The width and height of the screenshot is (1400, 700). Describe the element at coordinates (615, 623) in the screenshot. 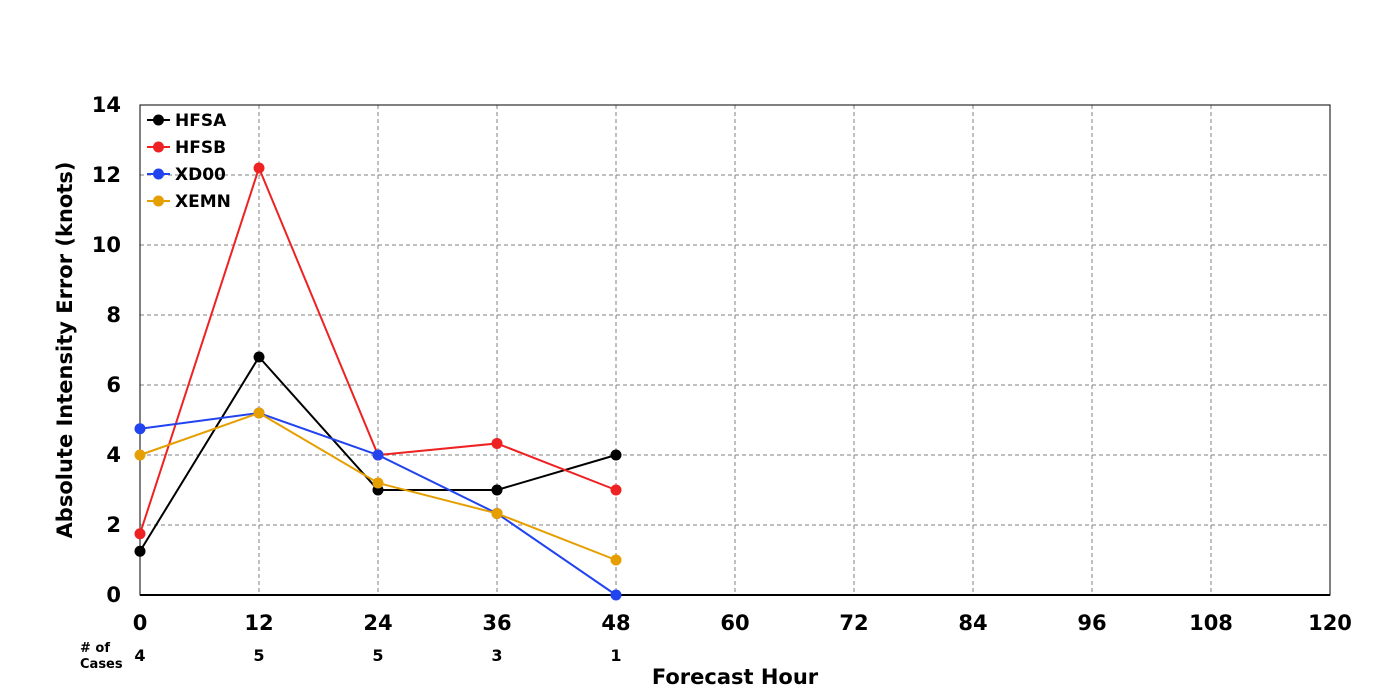

I see `x-tick-label: 48` at that location.